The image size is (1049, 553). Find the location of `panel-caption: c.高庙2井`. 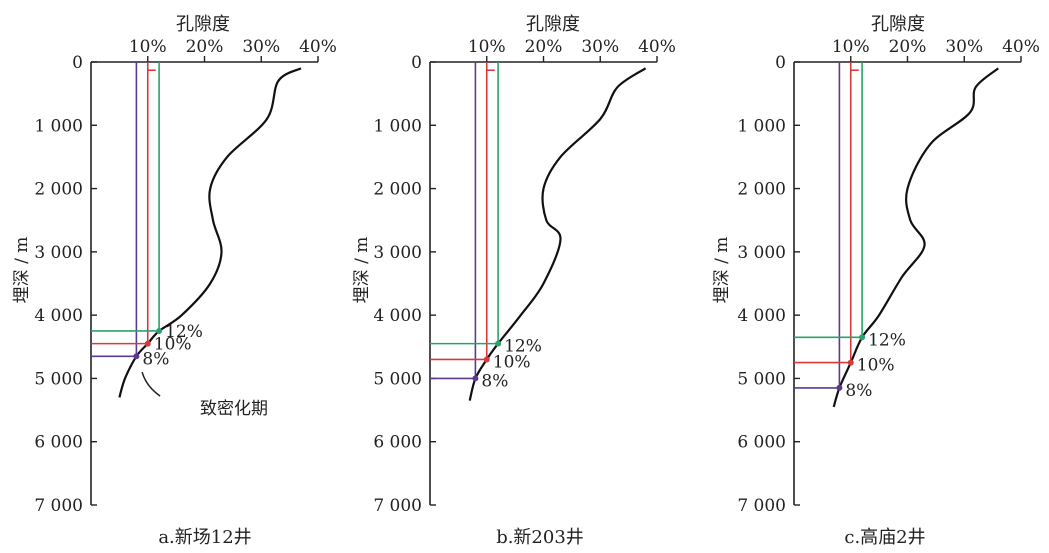

panel-caption: c.高庙2井 is located at coordinates (884, 537).